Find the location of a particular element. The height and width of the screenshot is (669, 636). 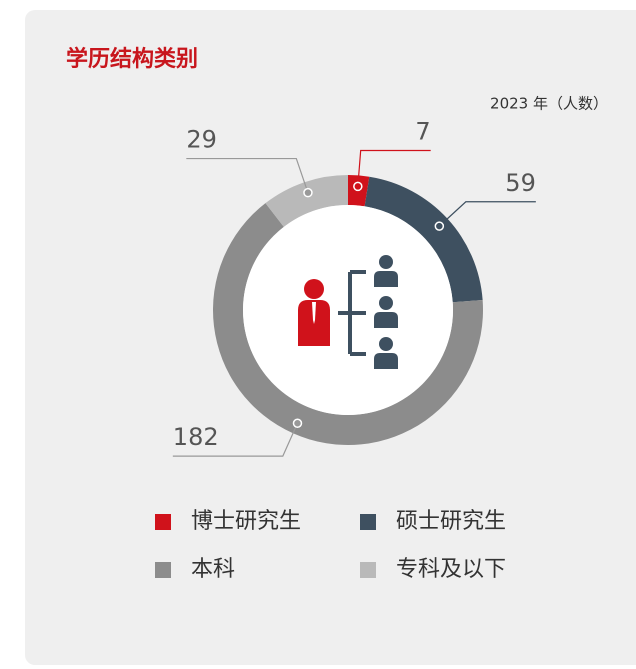

legend-label: 专科及以下 is located at coordinates (451, 569).